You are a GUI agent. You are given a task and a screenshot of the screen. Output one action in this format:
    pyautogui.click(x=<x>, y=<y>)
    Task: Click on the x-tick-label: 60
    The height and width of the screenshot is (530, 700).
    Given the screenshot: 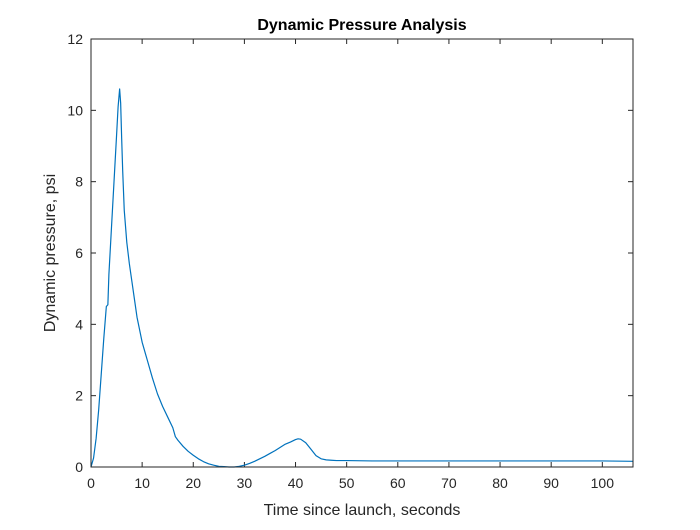 What is the action you would take?
    pyautogui.click(x=398, y=483)
    